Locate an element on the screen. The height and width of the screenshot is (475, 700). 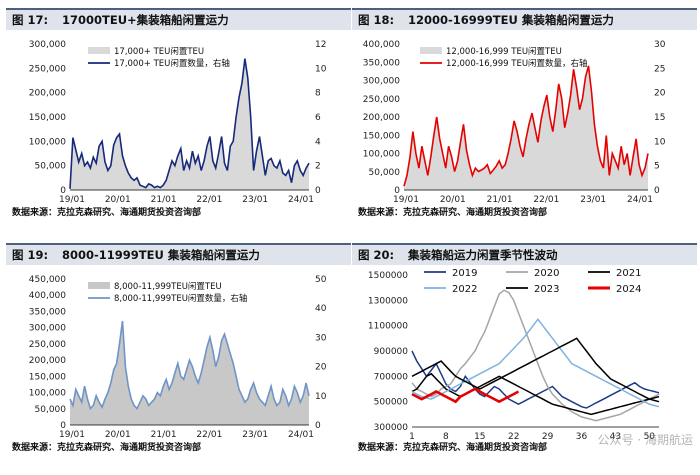
y2-tick-label: 8 is located at coordinates (318, 94).